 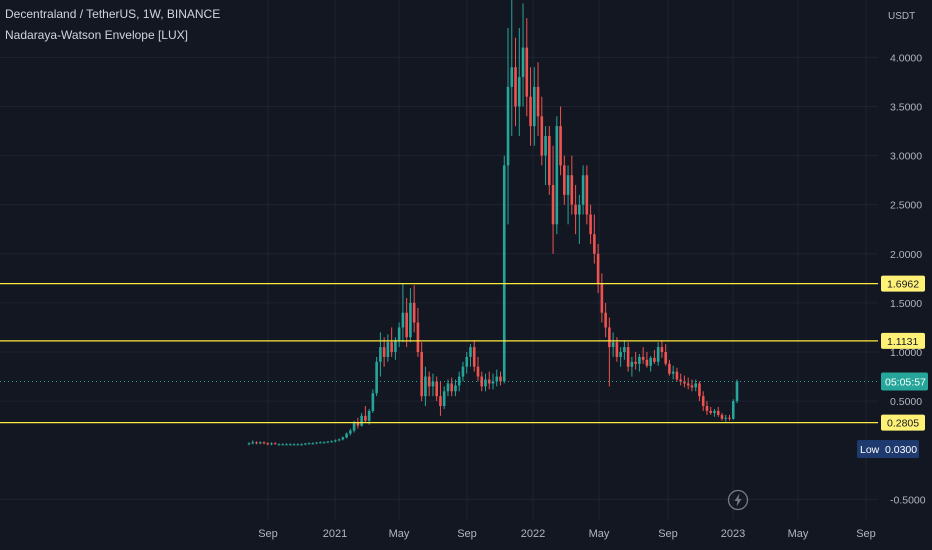 I want to click on y-tick-label: 3.5000, so click(x=906, y=108).